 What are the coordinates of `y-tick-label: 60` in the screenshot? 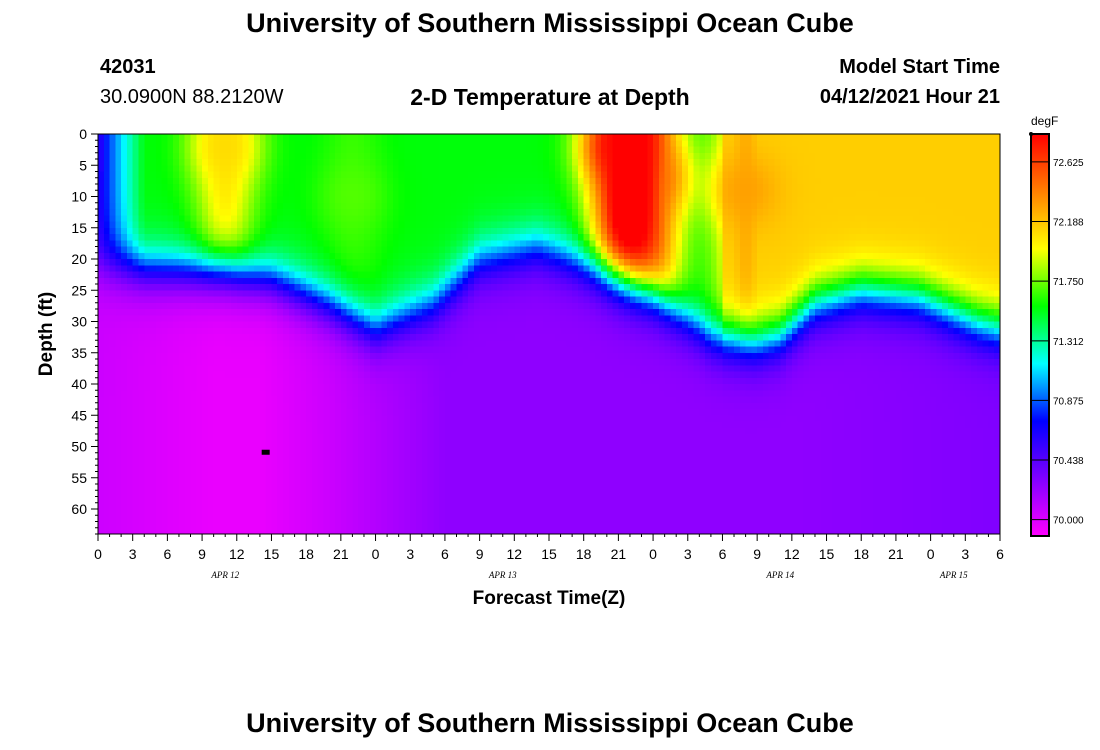 It's located at (79, 509).